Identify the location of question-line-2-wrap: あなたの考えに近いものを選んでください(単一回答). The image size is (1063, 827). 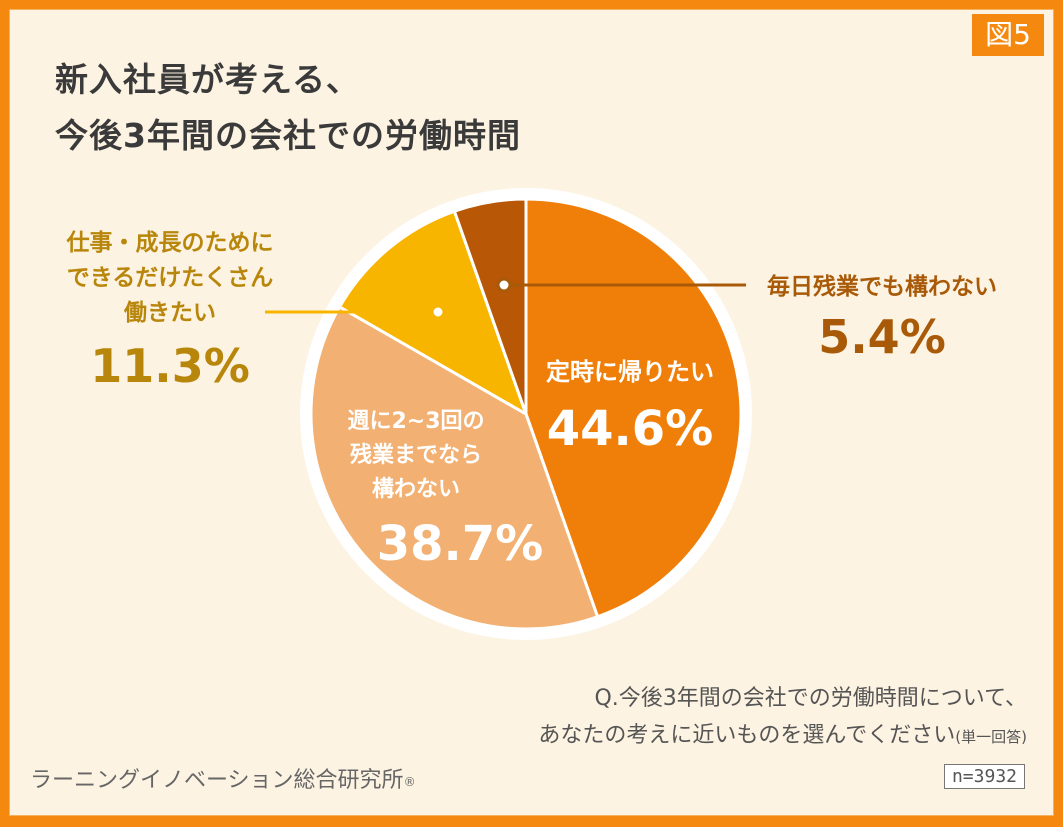
(782, 736).